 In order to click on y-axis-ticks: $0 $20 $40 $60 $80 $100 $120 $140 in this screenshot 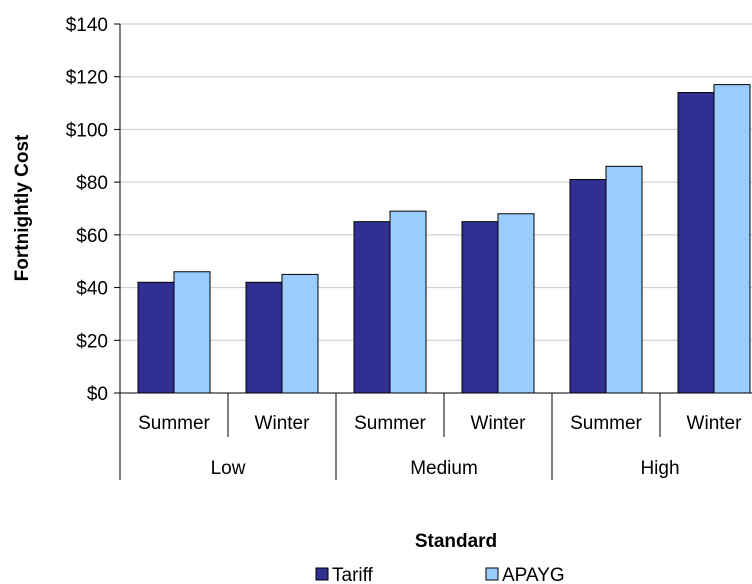, I will do `click(93, 210)`.